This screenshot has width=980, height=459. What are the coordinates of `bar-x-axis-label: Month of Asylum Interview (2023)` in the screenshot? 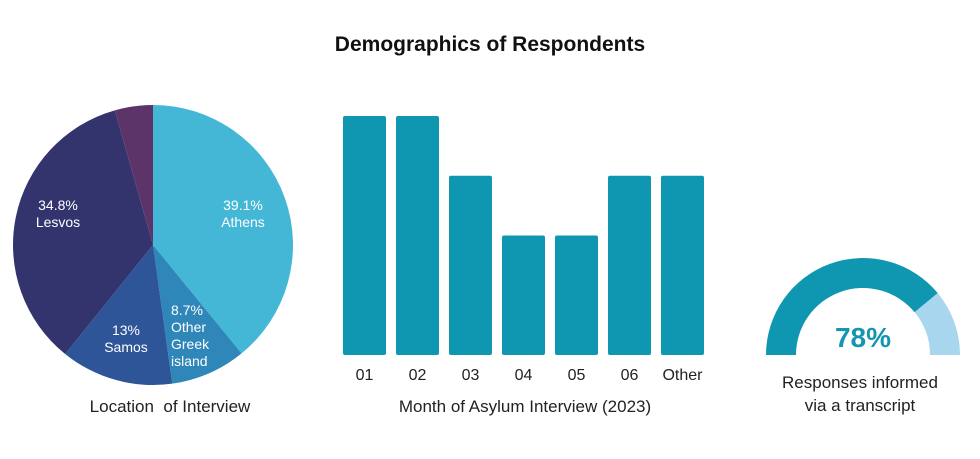 It's located at (525, 406).